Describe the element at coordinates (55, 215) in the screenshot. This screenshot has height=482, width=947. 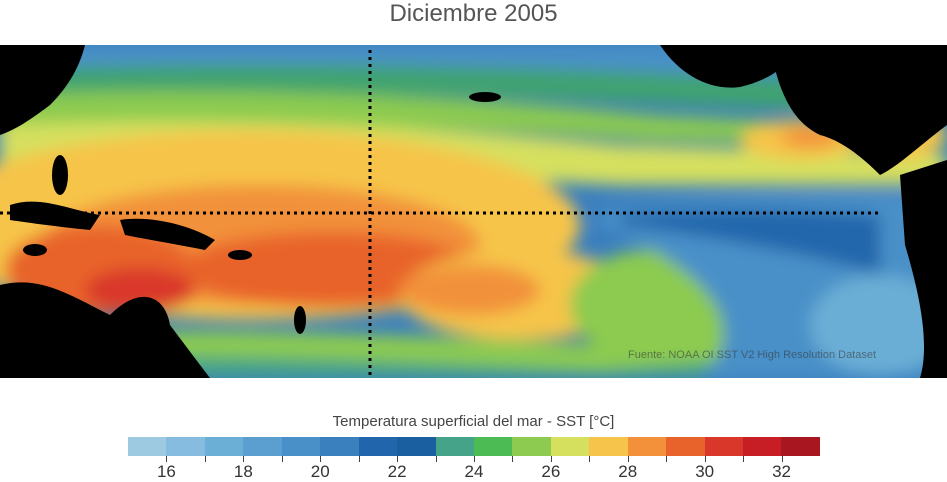
I see `land-indonesia` at that location.